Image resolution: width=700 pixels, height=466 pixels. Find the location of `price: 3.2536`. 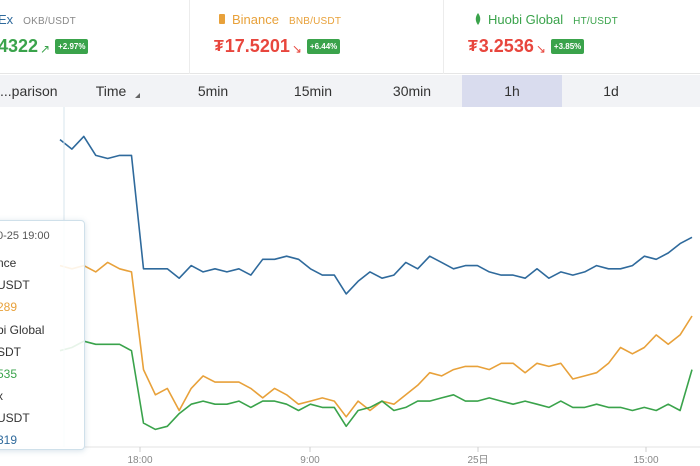

price: 3.2536 is located at coordinates (506, 46).